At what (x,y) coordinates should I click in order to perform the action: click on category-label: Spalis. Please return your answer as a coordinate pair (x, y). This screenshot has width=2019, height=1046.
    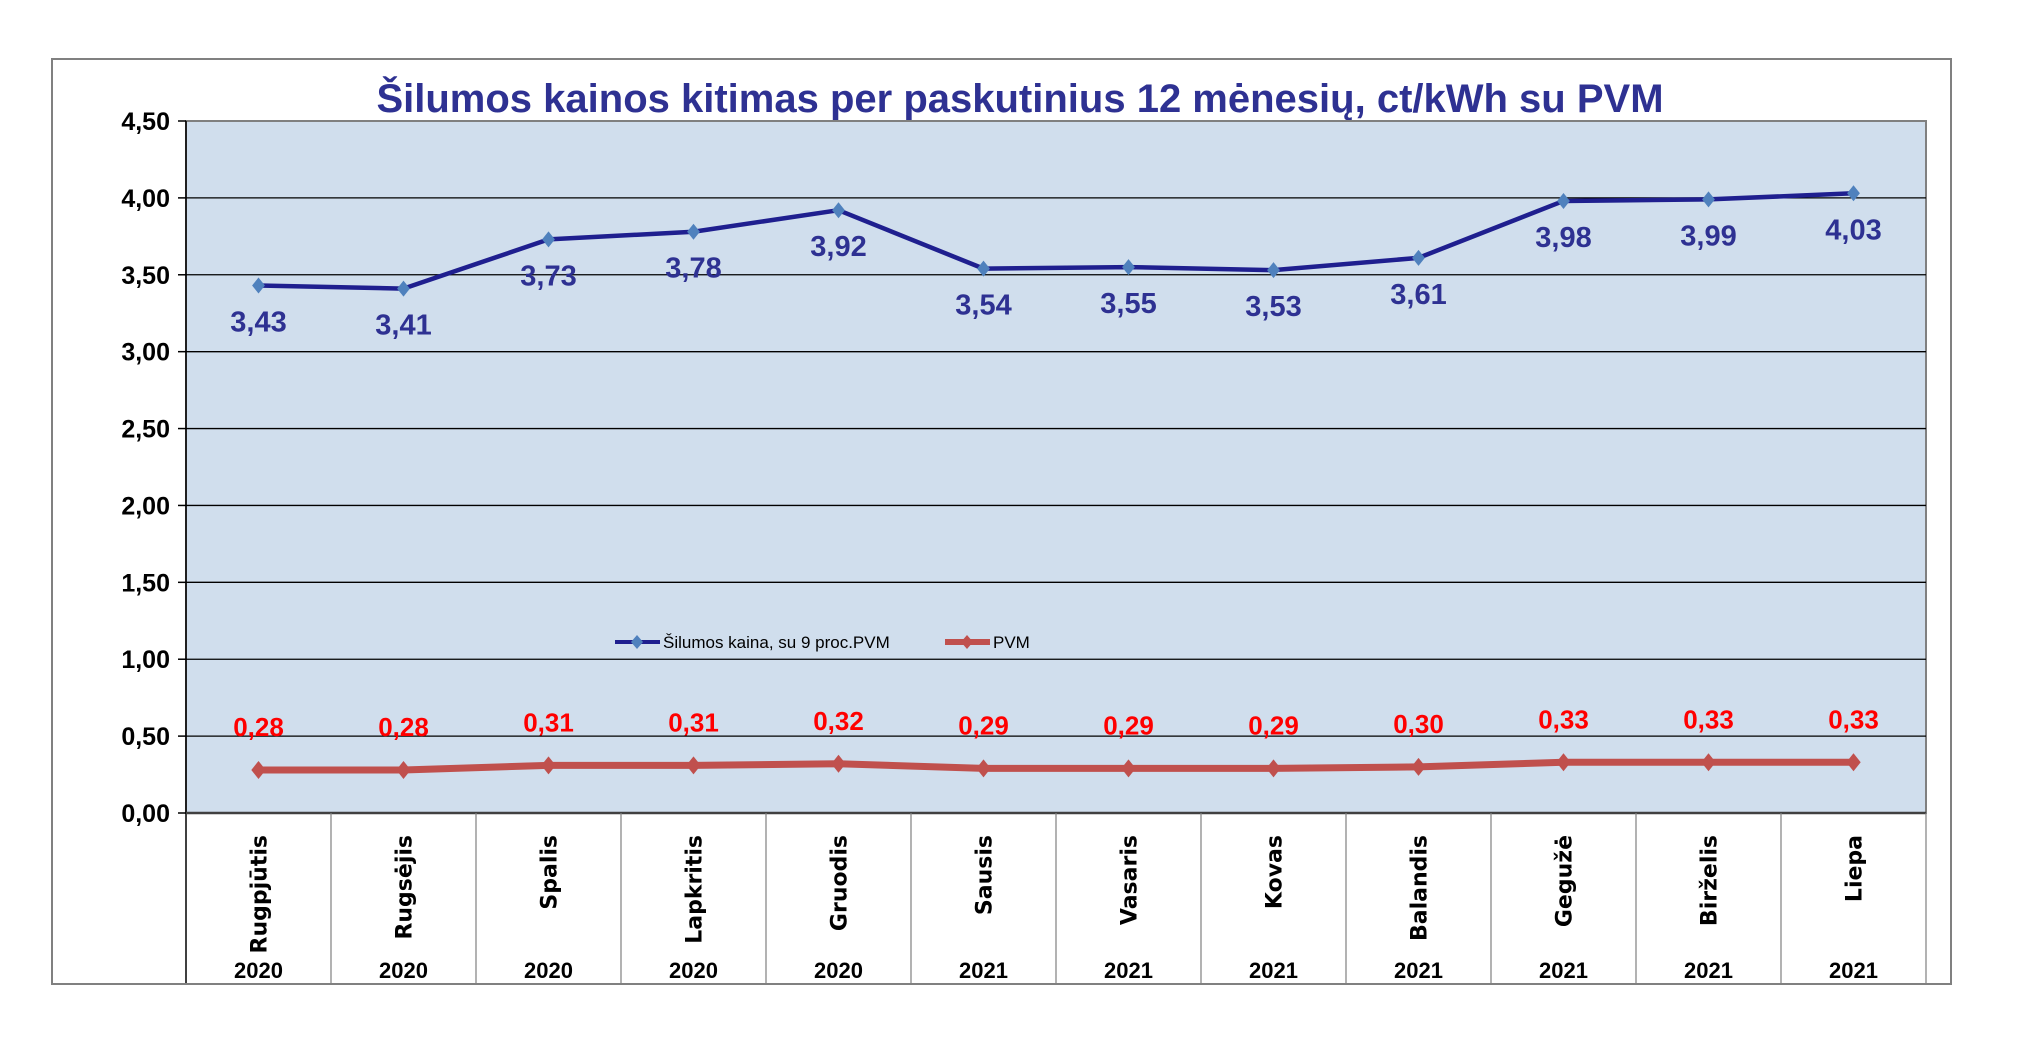
    Looking at the image, I should click on (550, 872).